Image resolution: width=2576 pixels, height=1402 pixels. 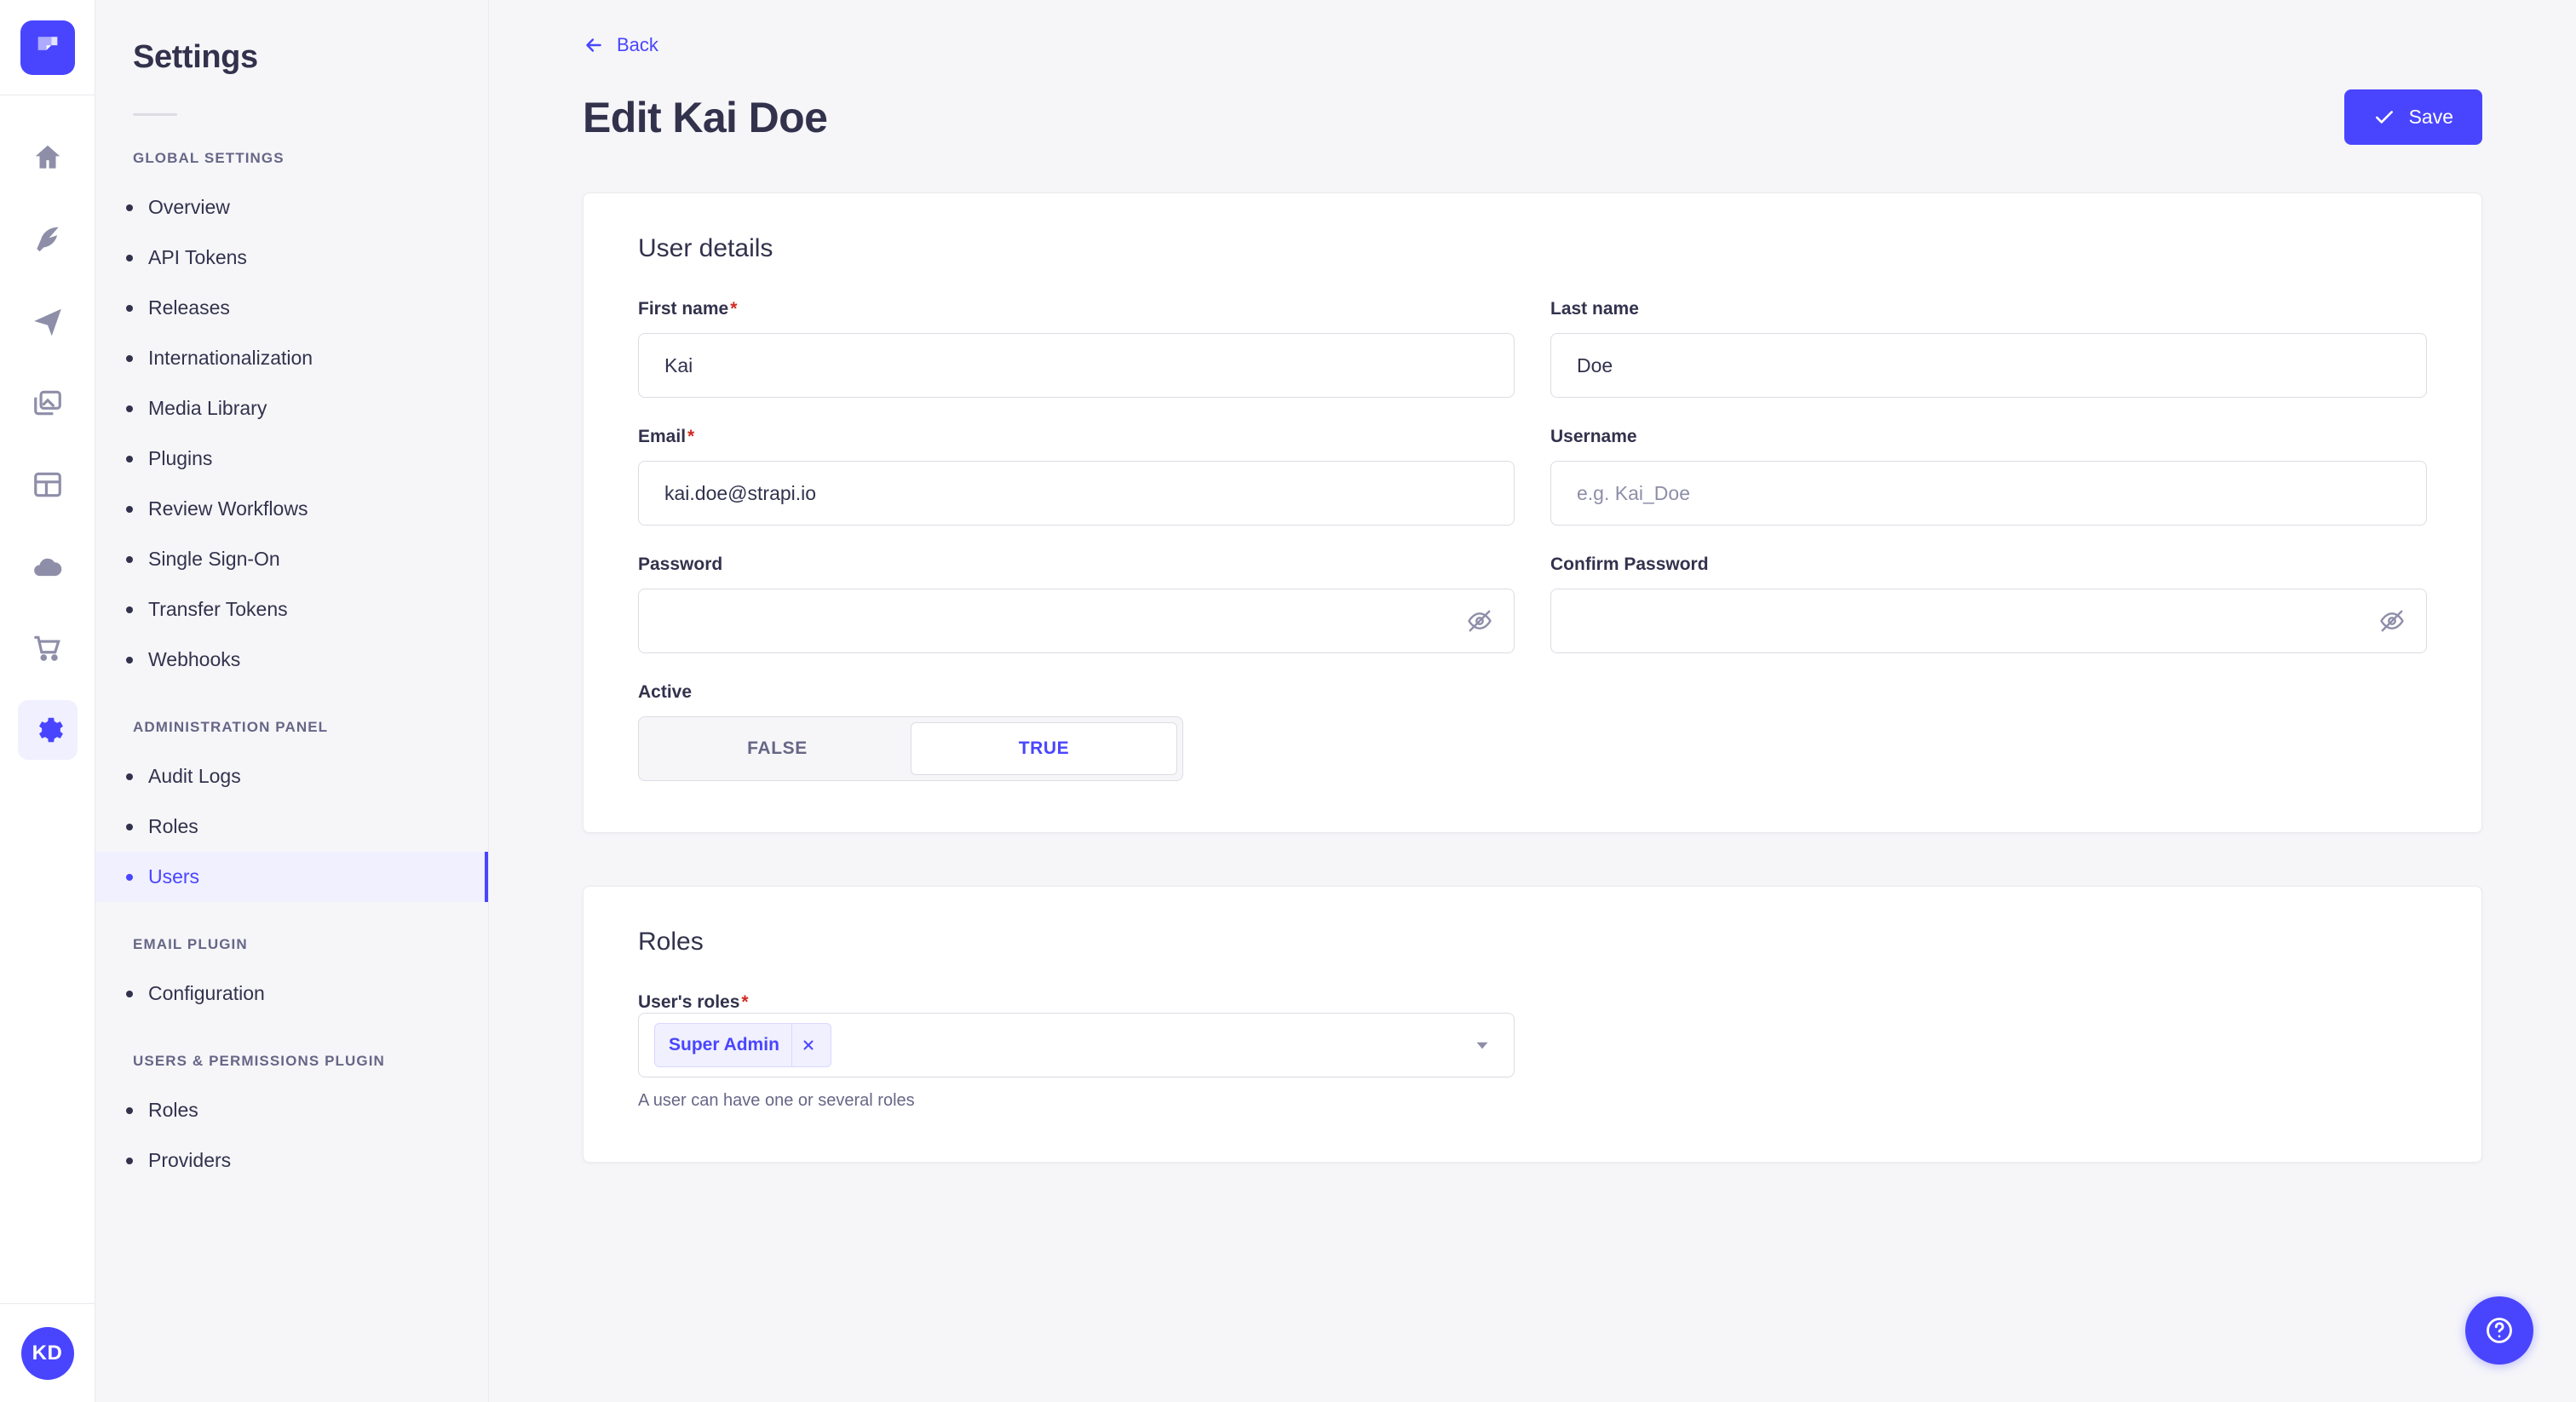 What do you see at coordinates (291, 58) in the screenshot?
I see `sidebar-header: Settings` at bounding box center [291, 58].